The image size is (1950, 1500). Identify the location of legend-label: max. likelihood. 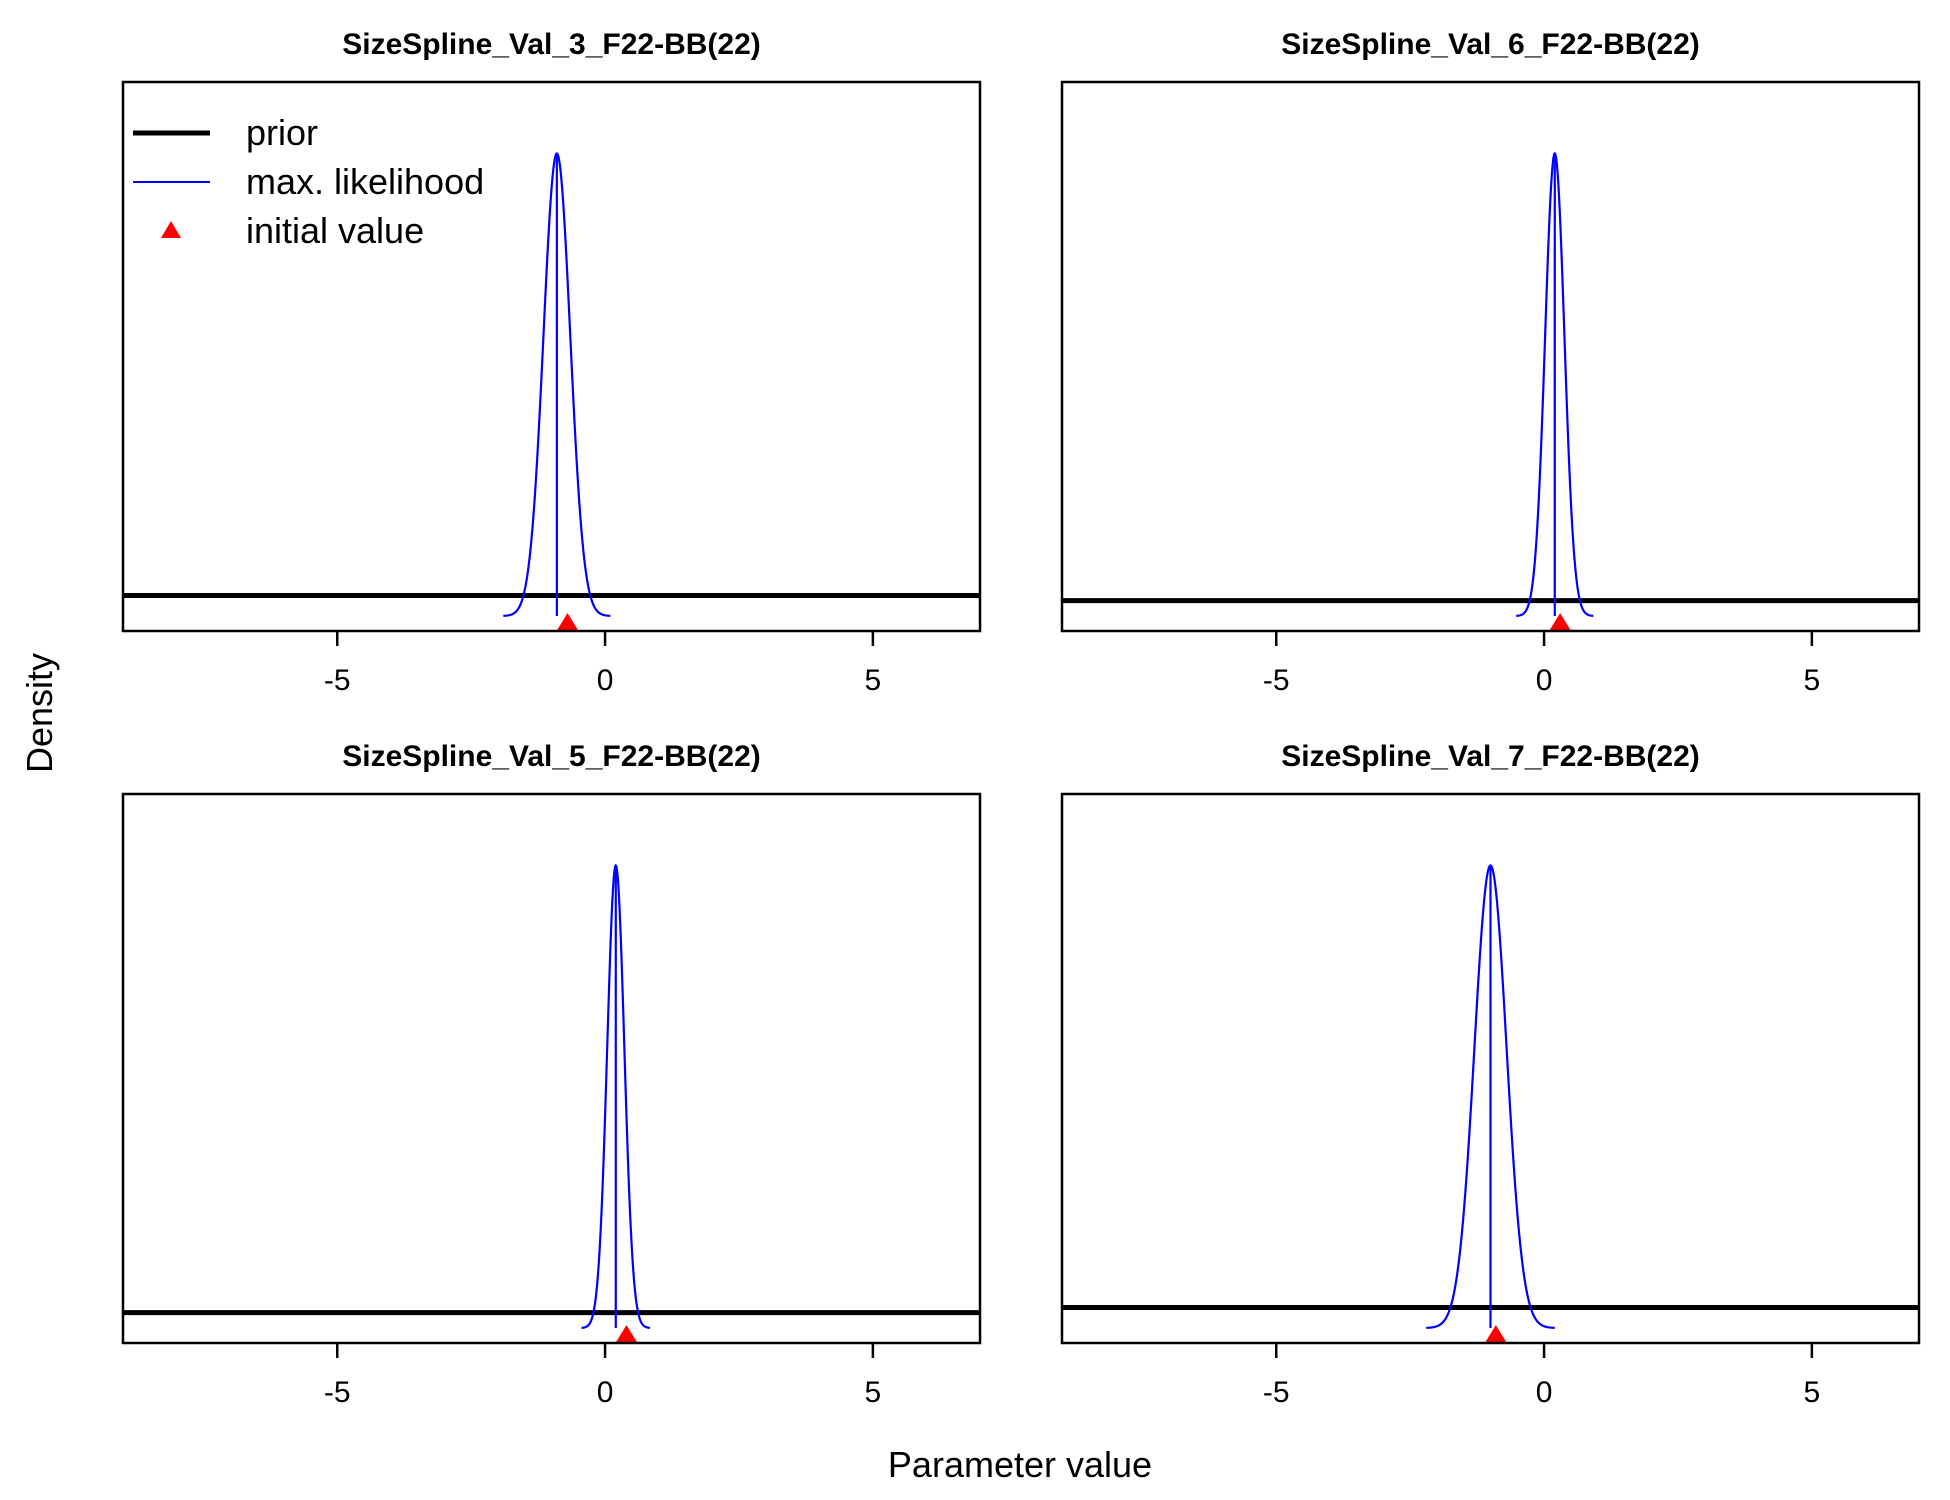
(365, 181).